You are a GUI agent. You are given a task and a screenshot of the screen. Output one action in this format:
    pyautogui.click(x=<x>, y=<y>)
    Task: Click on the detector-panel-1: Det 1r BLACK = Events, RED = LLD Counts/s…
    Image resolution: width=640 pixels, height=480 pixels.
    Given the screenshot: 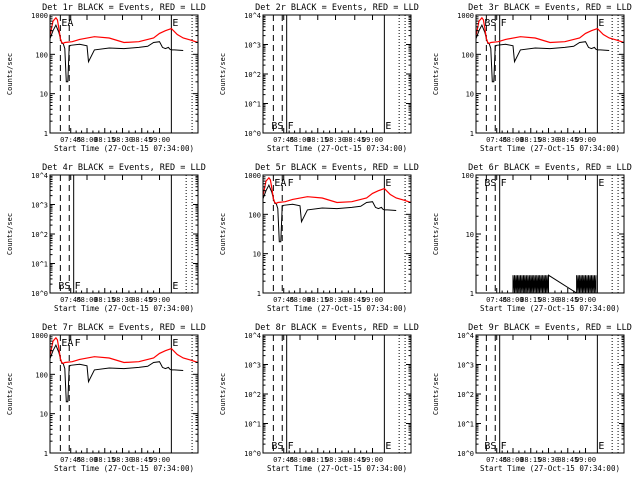 What is the action you would take?
    pyautogui.click(x=106, y=78)
    